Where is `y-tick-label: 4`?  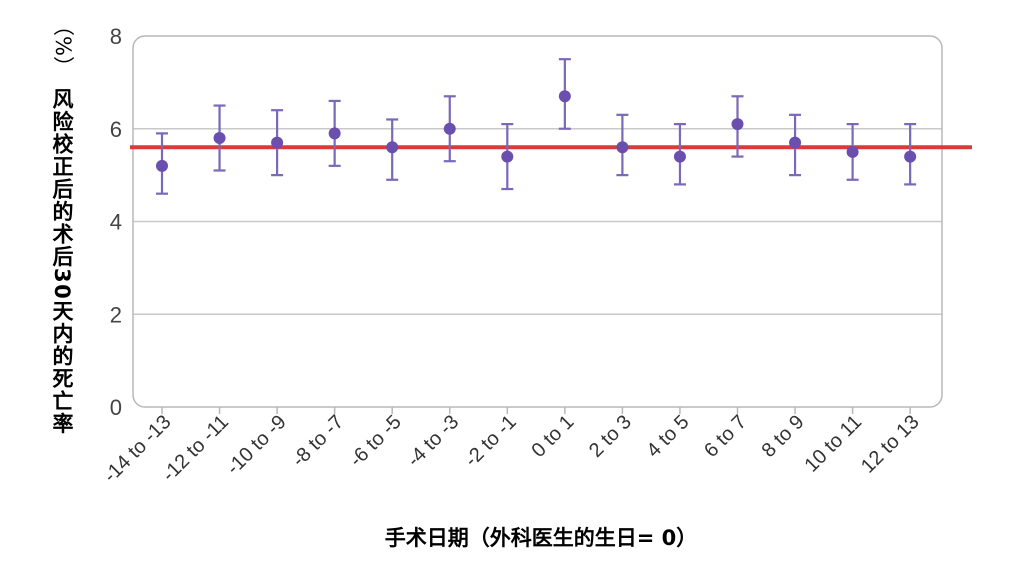
y-tick-label: 4 is located at coordinates (116, 222).